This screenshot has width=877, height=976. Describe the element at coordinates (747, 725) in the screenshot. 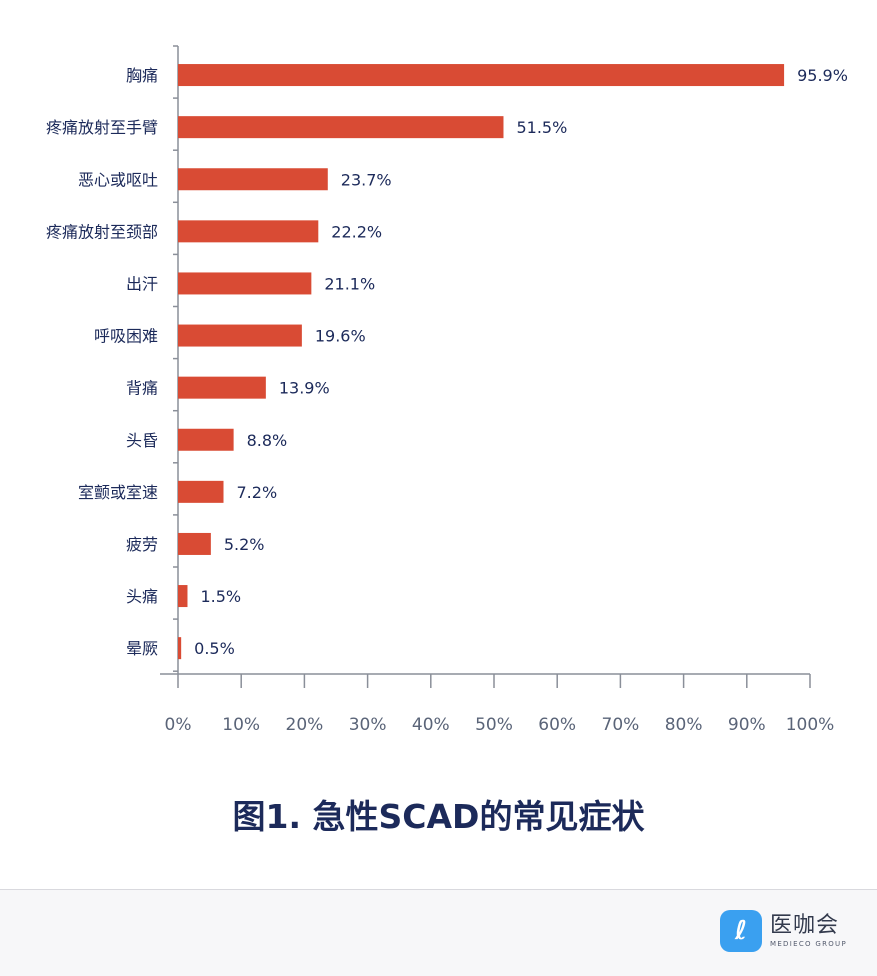

I see `x-tick-label: 90%` at that location.